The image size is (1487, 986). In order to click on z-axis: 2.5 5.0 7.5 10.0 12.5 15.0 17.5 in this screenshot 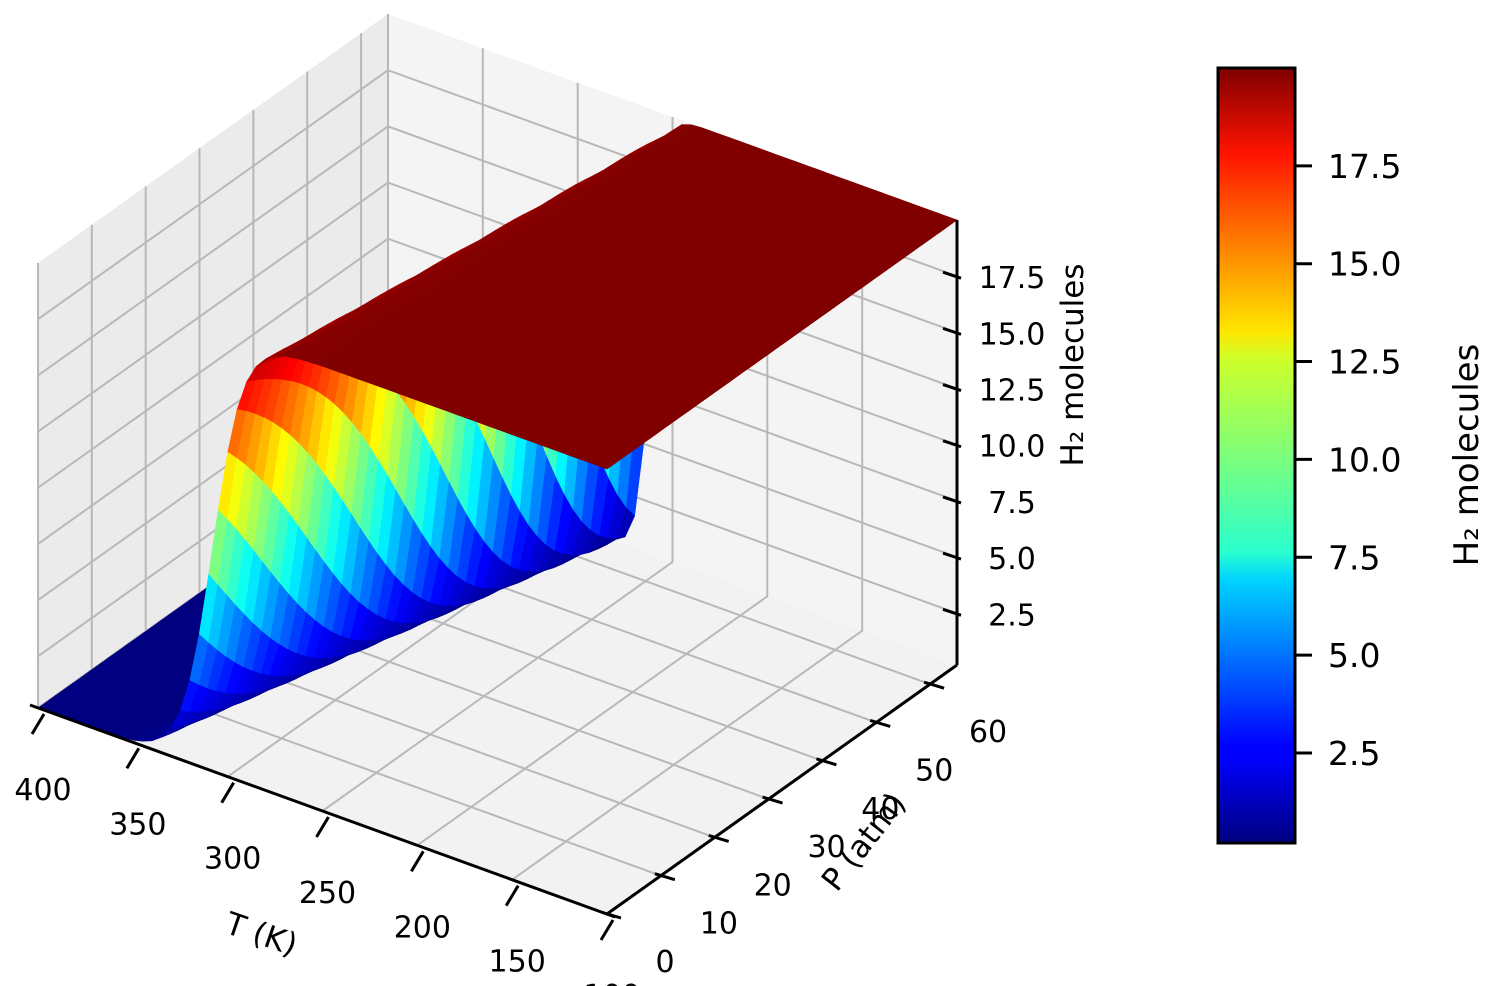, I will do `click(994, 442)`.